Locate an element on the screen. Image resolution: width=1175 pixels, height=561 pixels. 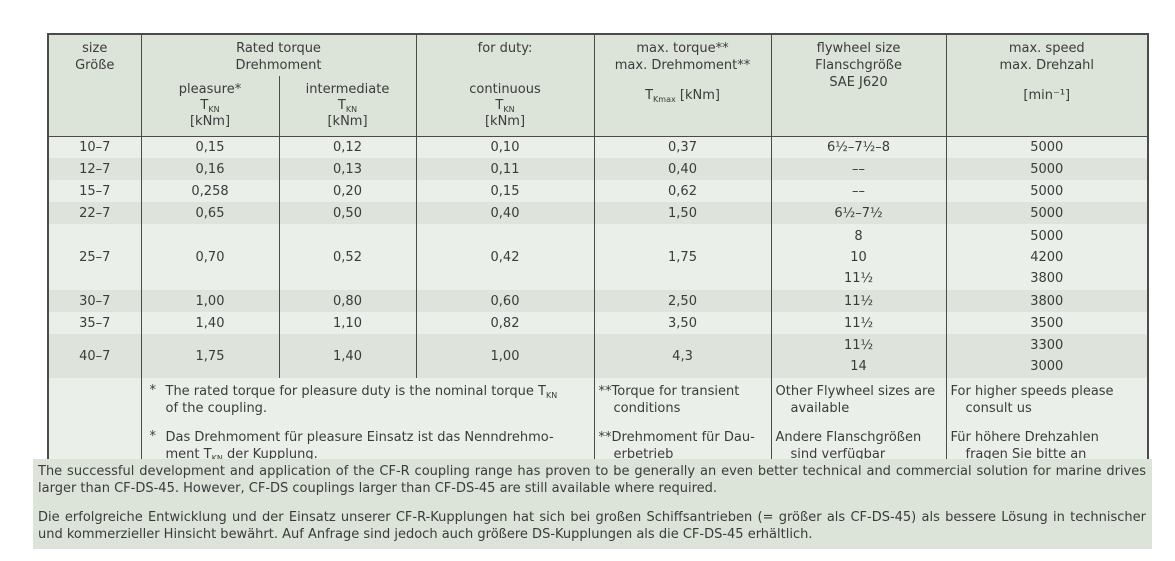
cell-max-torque: 0,37 is located at coordinates (682, 147).